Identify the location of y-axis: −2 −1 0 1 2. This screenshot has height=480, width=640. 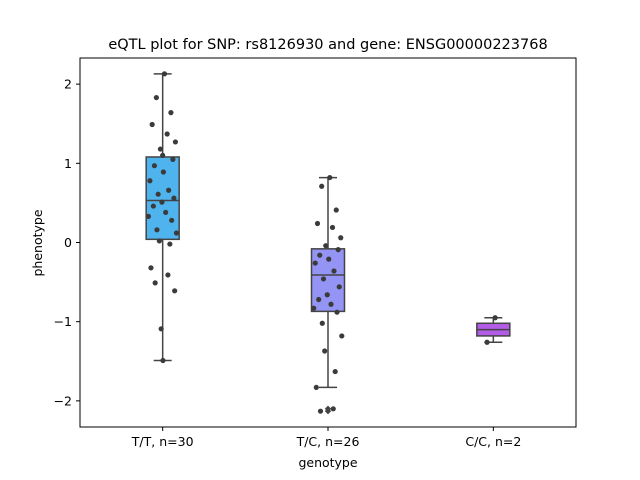
(67, 242).